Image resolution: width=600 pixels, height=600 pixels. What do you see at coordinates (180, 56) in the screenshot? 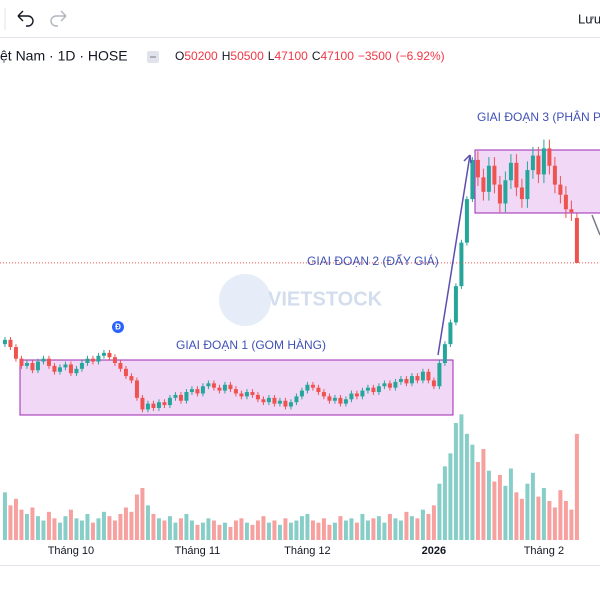
I see `ohlc-letter: O` at bounding box center [180, 56].